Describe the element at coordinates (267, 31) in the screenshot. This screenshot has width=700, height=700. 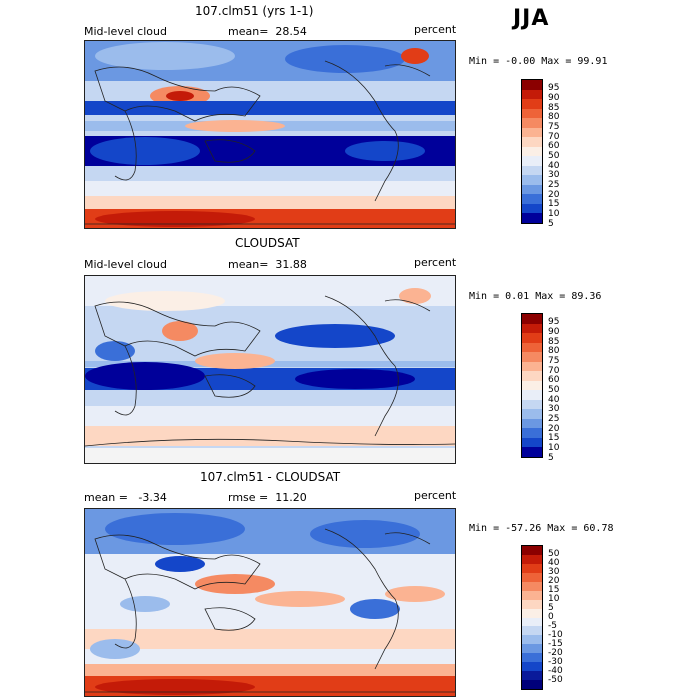
I see `mean-label: mean= 28.54` at that location.